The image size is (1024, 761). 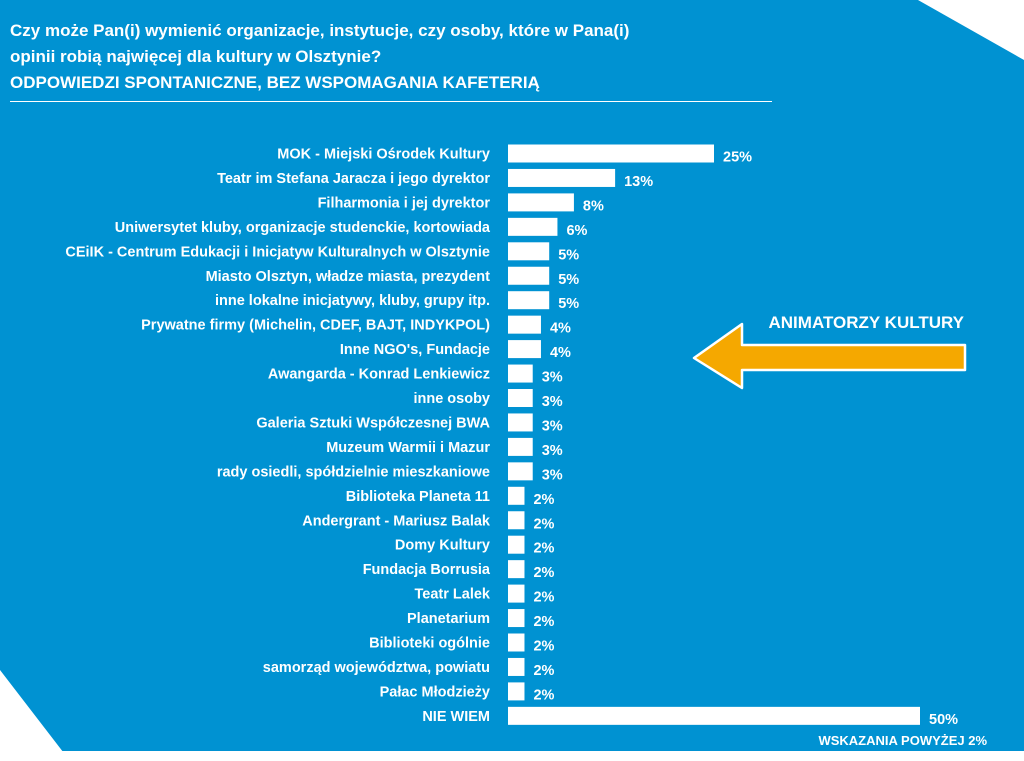 What do you see at coordinates (593, 206) in the screenshot?
I see `value-label: 8%` at bounding box center [593, 206].